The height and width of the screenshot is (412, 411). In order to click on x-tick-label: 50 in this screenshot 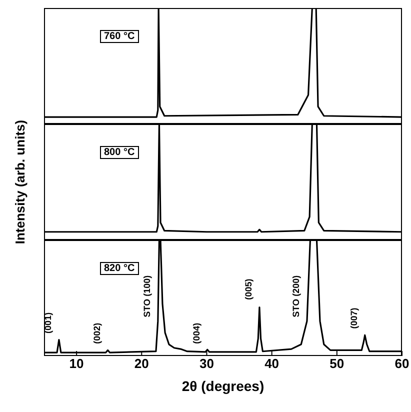, I will do `click(337, 364)`.